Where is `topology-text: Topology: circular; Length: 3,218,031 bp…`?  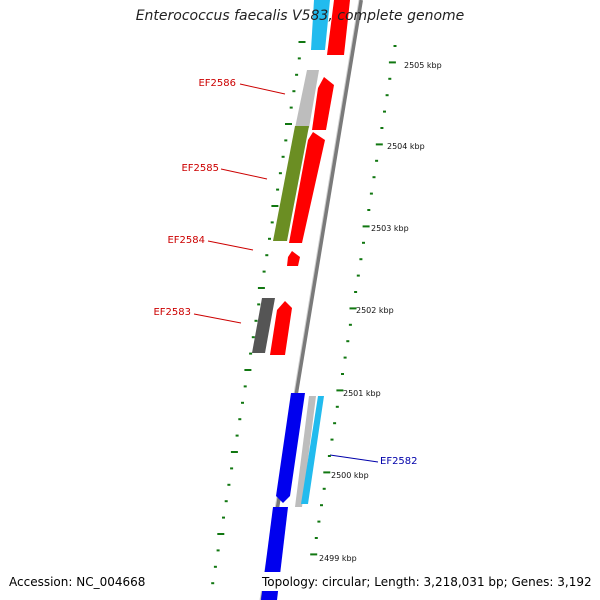
topology-text: Topology: circular; Length: 3,218,031 bp… is located at coordinates (427, 581).